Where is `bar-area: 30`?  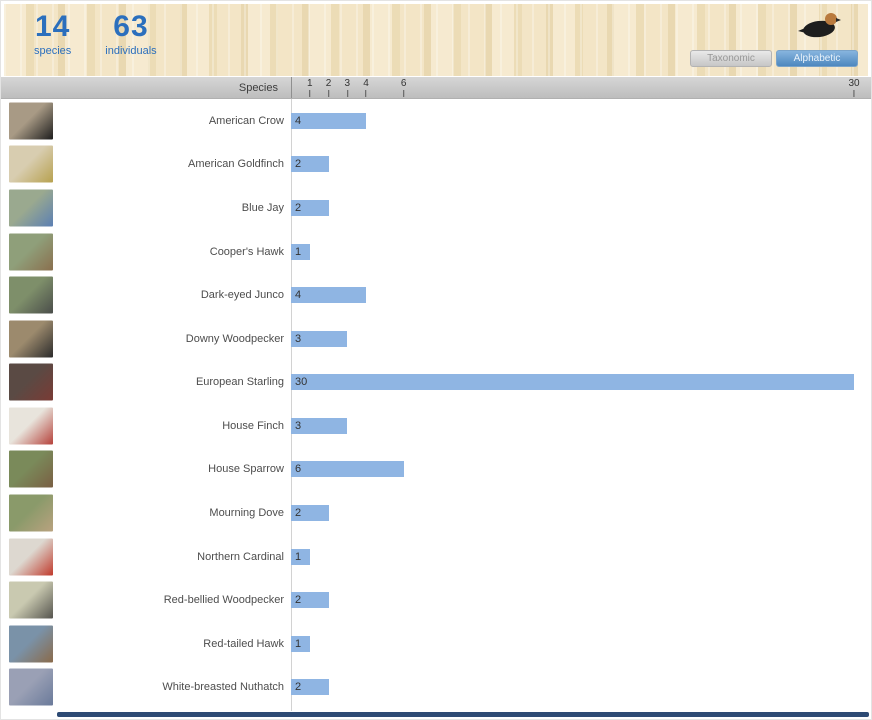 bar-area: 30 is located at coordinates (572, 382).